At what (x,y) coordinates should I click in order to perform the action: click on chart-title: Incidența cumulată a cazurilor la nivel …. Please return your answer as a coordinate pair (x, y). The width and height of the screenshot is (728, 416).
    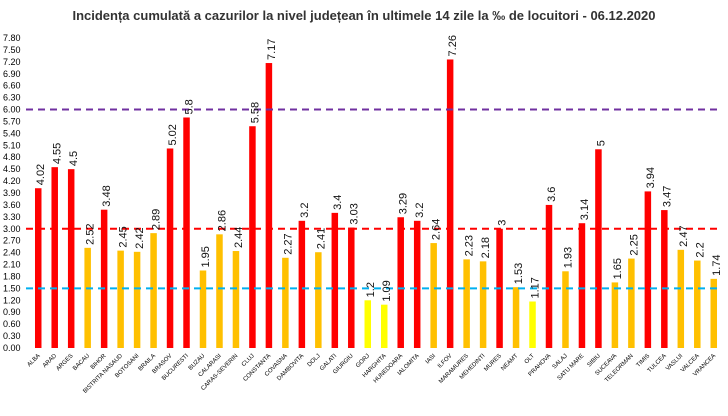
    Looking at the image, I should click on (364, 15).